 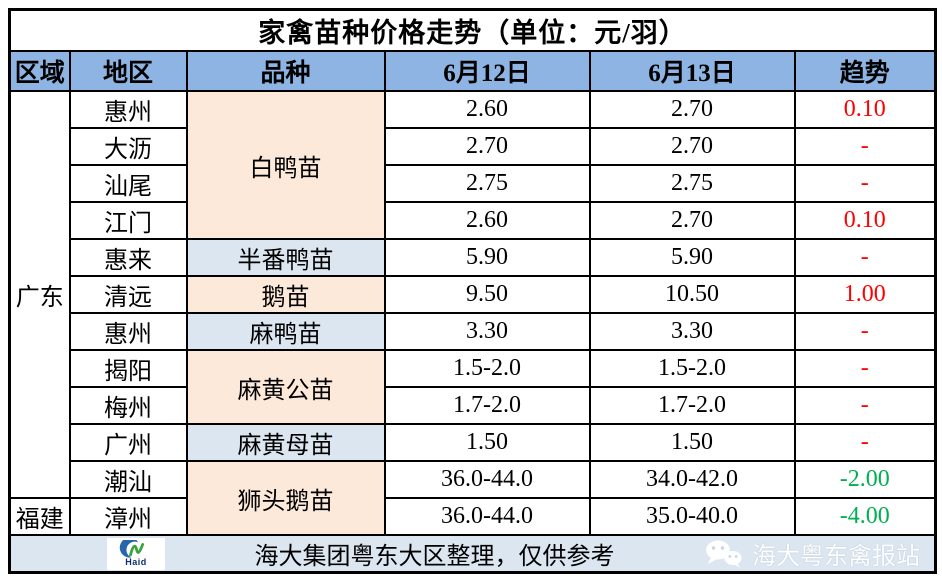 I want to click on haid-logo: Haid, so click(x=136, y=553).